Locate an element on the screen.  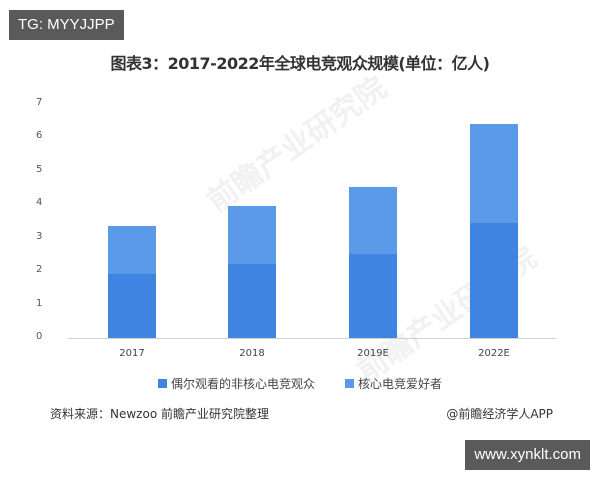
legend-item-core: 核心电竞爱好者 is located at coordinates (393, 383).